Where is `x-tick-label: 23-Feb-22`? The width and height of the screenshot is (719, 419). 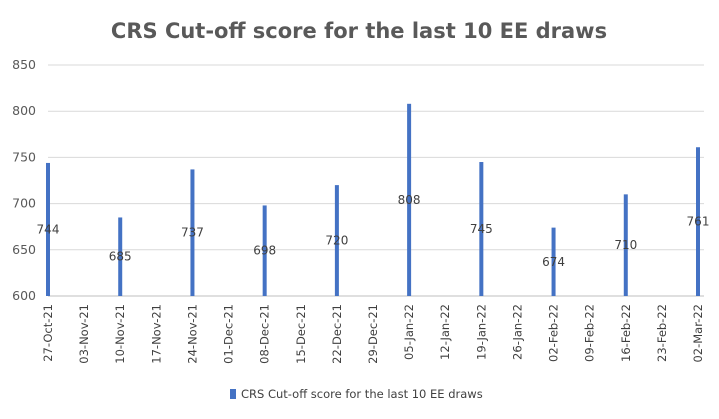
x-tick-label: 23-Feb-22 is located at coordinates (662, 333).